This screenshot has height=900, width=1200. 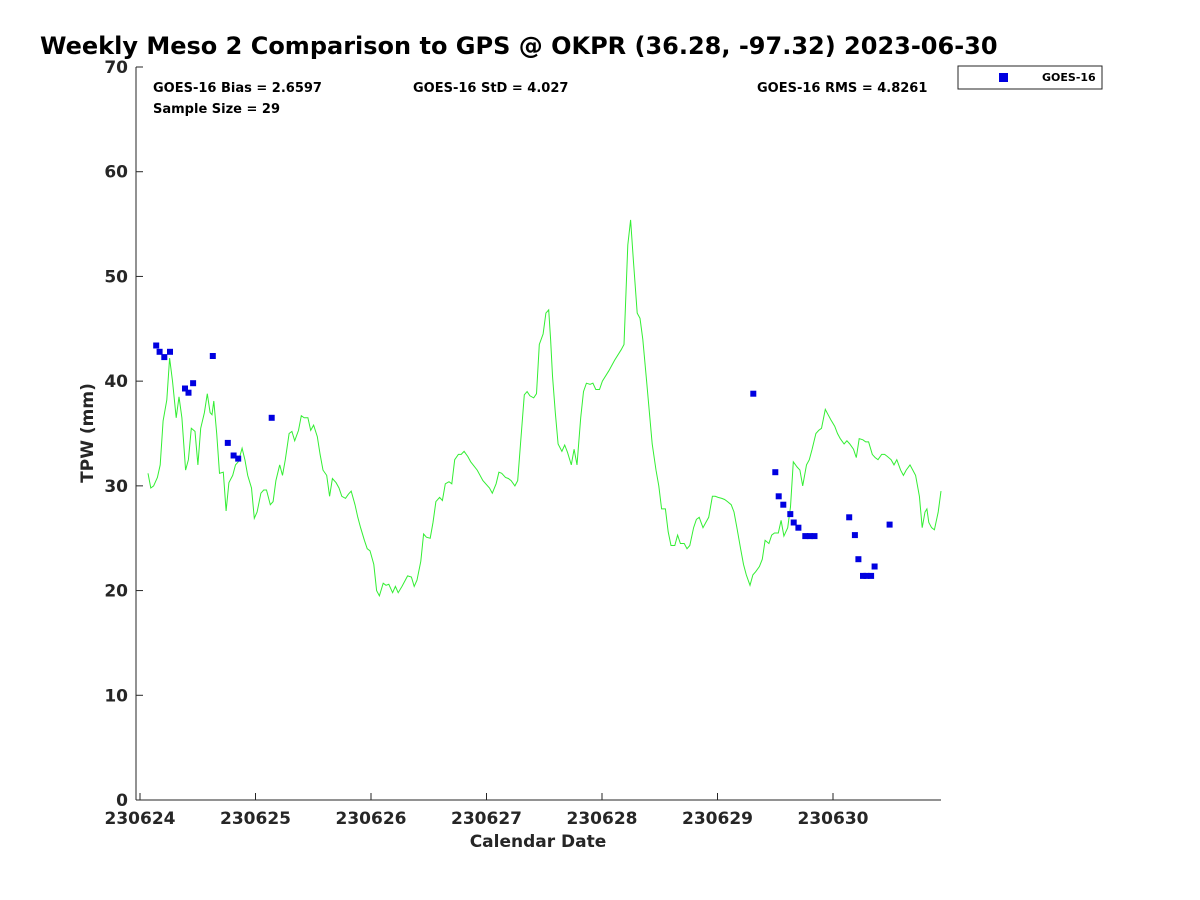 I want to click on x-axis-label: Calendar Date, so click(x=538, y=842).